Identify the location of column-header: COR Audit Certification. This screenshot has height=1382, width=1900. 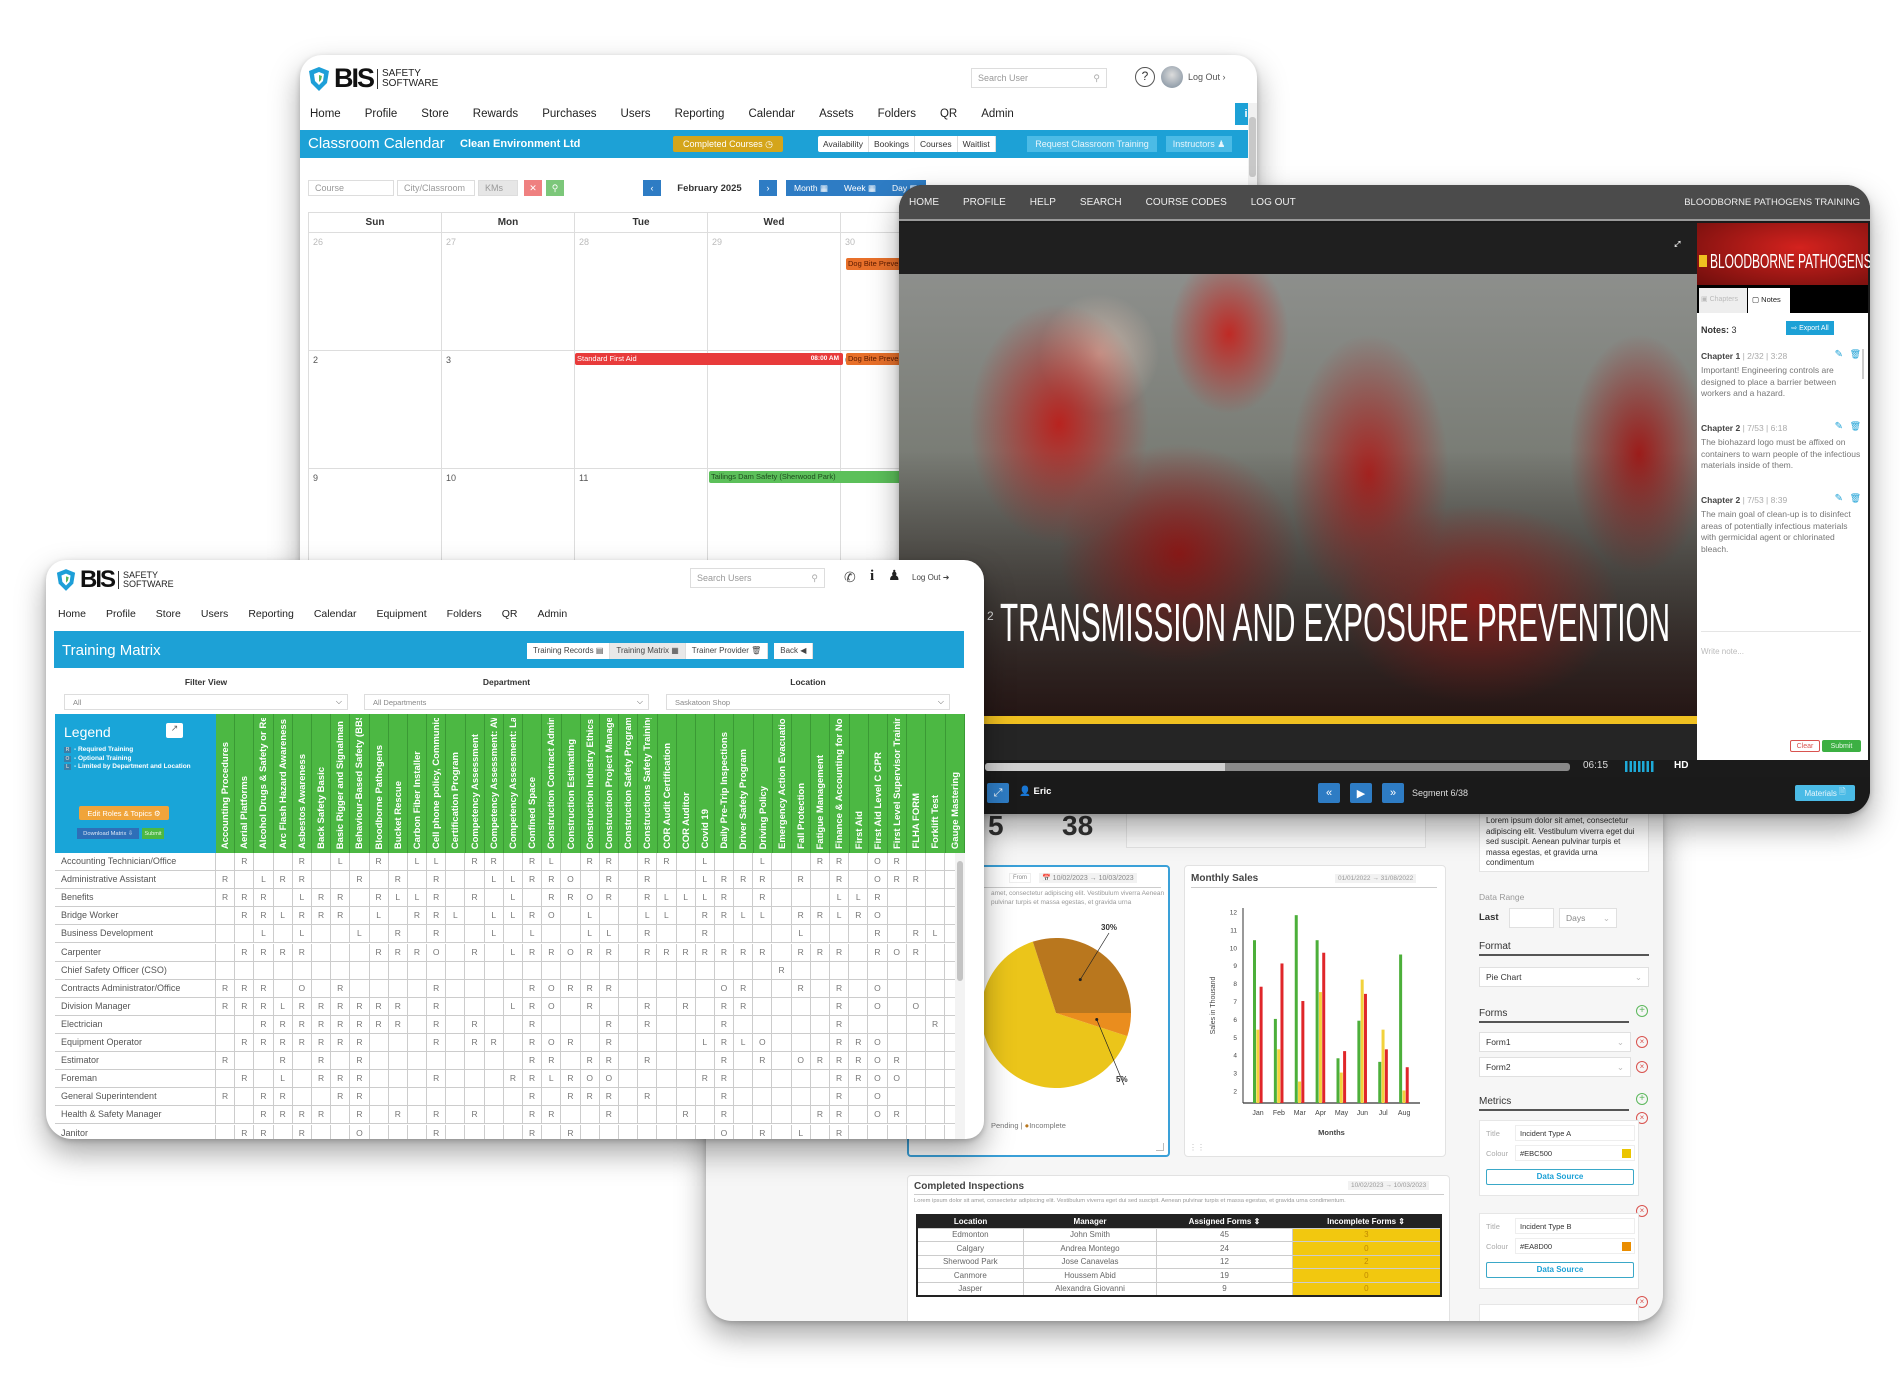
(667, 783).